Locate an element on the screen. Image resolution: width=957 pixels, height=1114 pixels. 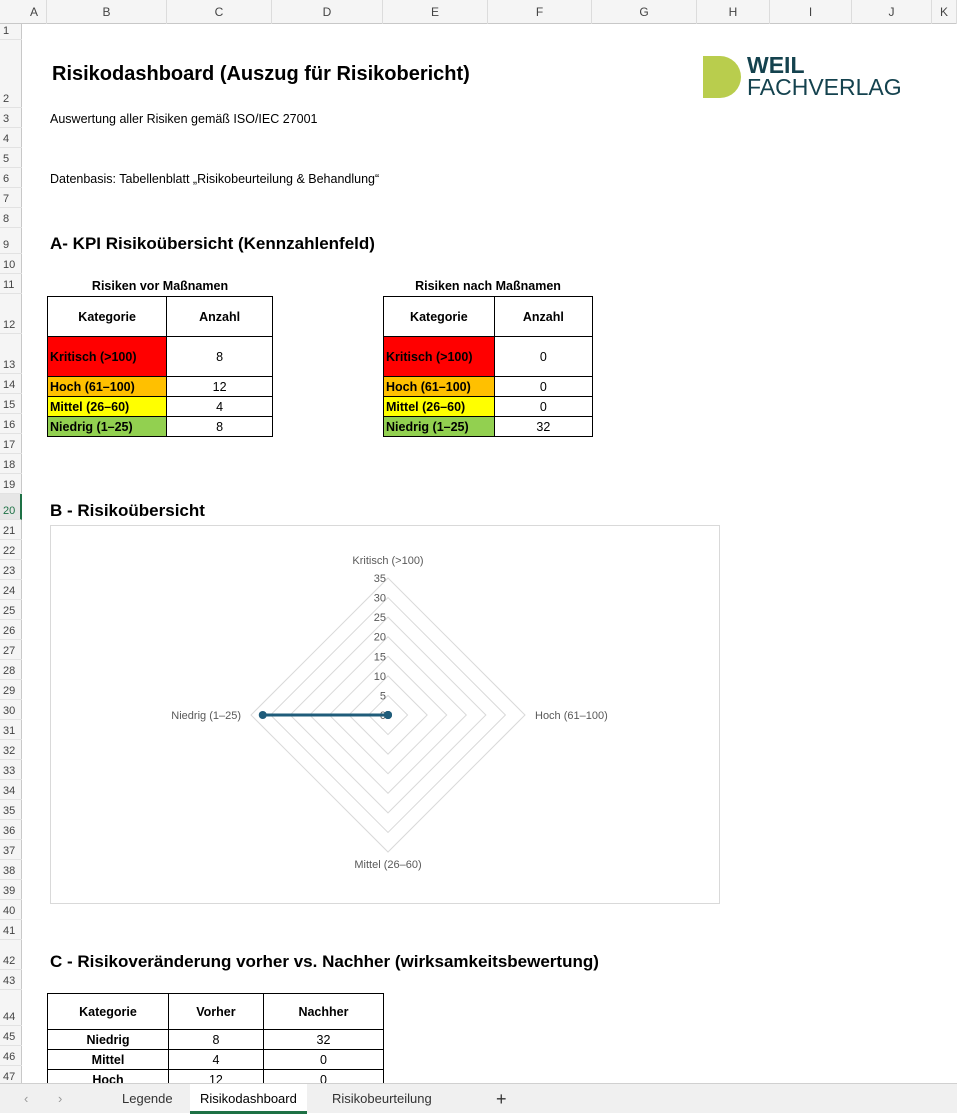
column-header-F: F is located at coordinates (540, 12).